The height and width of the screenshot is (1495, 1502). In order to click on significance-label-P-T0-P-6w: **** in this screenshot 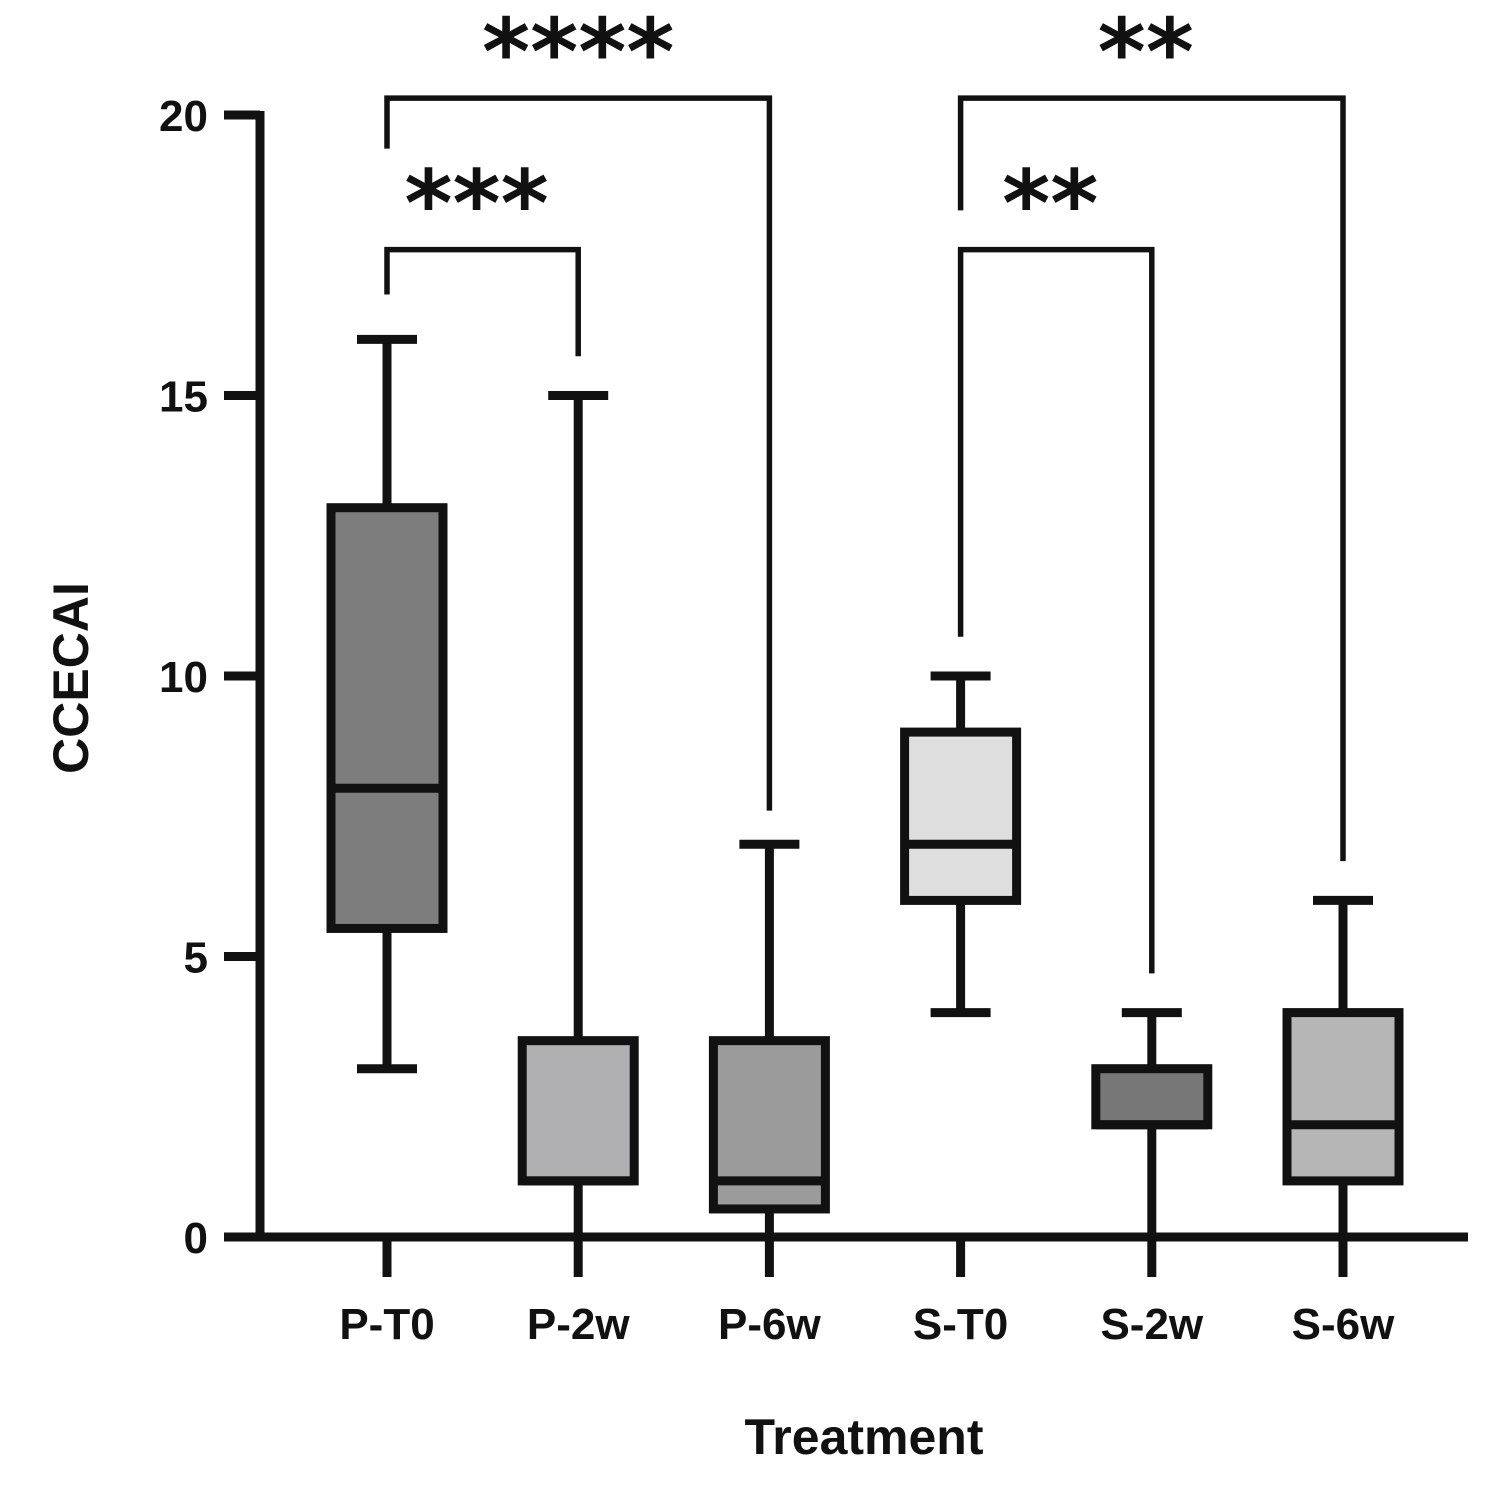, I will do `click(578, 53)`.